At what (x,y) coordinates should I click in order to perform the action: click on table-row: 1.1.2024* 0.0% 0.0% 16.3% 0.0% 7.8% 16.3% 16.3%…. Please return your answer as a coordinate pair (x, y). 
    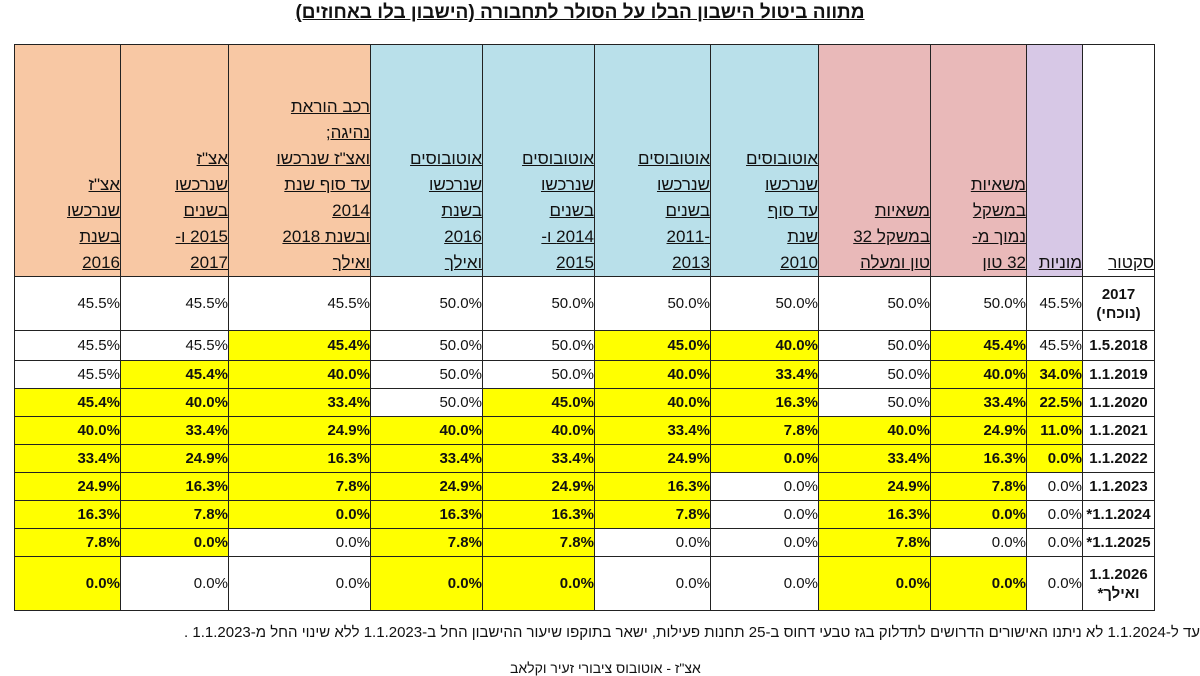
    Looking at the image, I should click on (584, 514).